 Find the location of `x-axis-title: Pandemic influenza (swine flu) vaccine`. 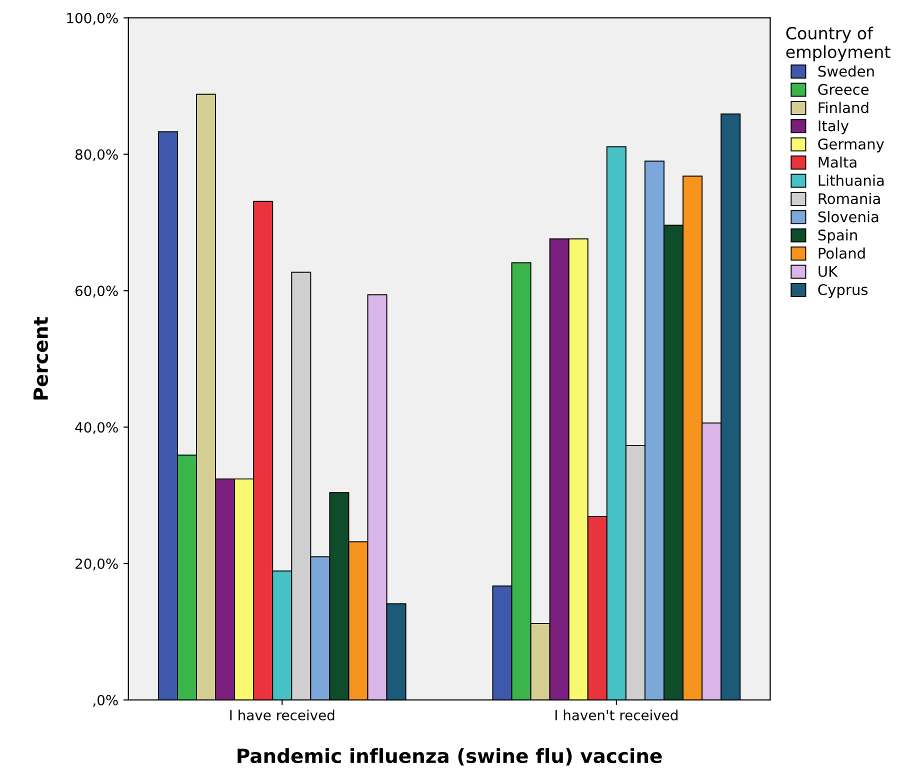

x-axis-title: Pandemic influenza (swine flu) vaccine is located at coordinates (450, 757).